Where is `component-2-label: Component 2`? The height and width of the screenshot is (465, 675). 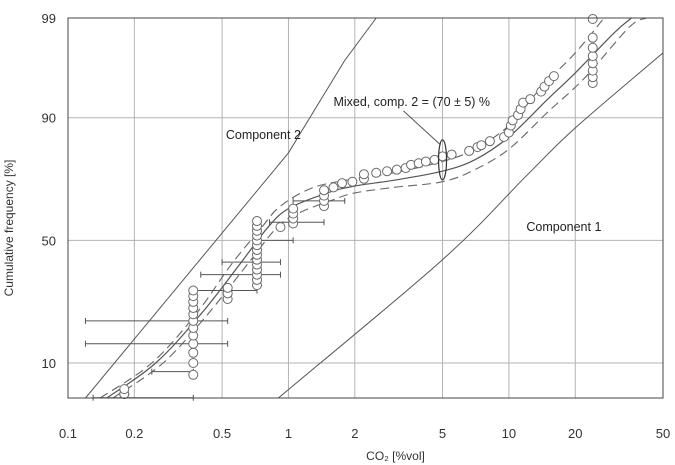
component-2-label: Component 2 is located at coordinates (263, 135).